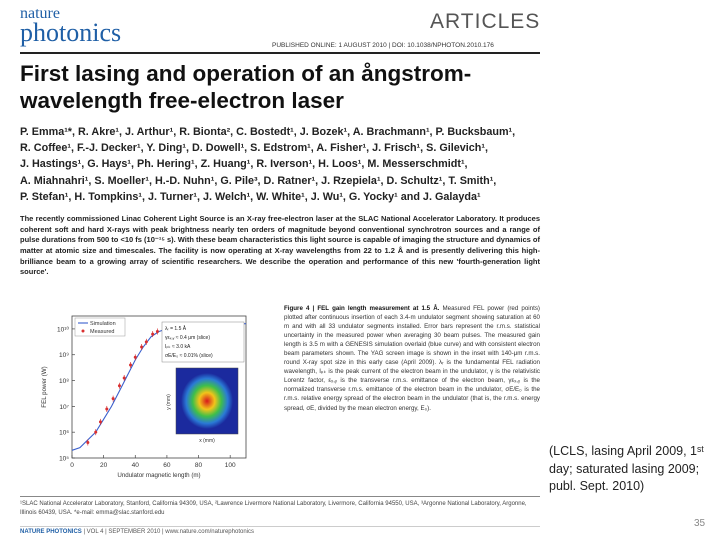 This screenshot has width=720, height=540. I want to click on y-tick-label: 10⁷, so click(64, 407).